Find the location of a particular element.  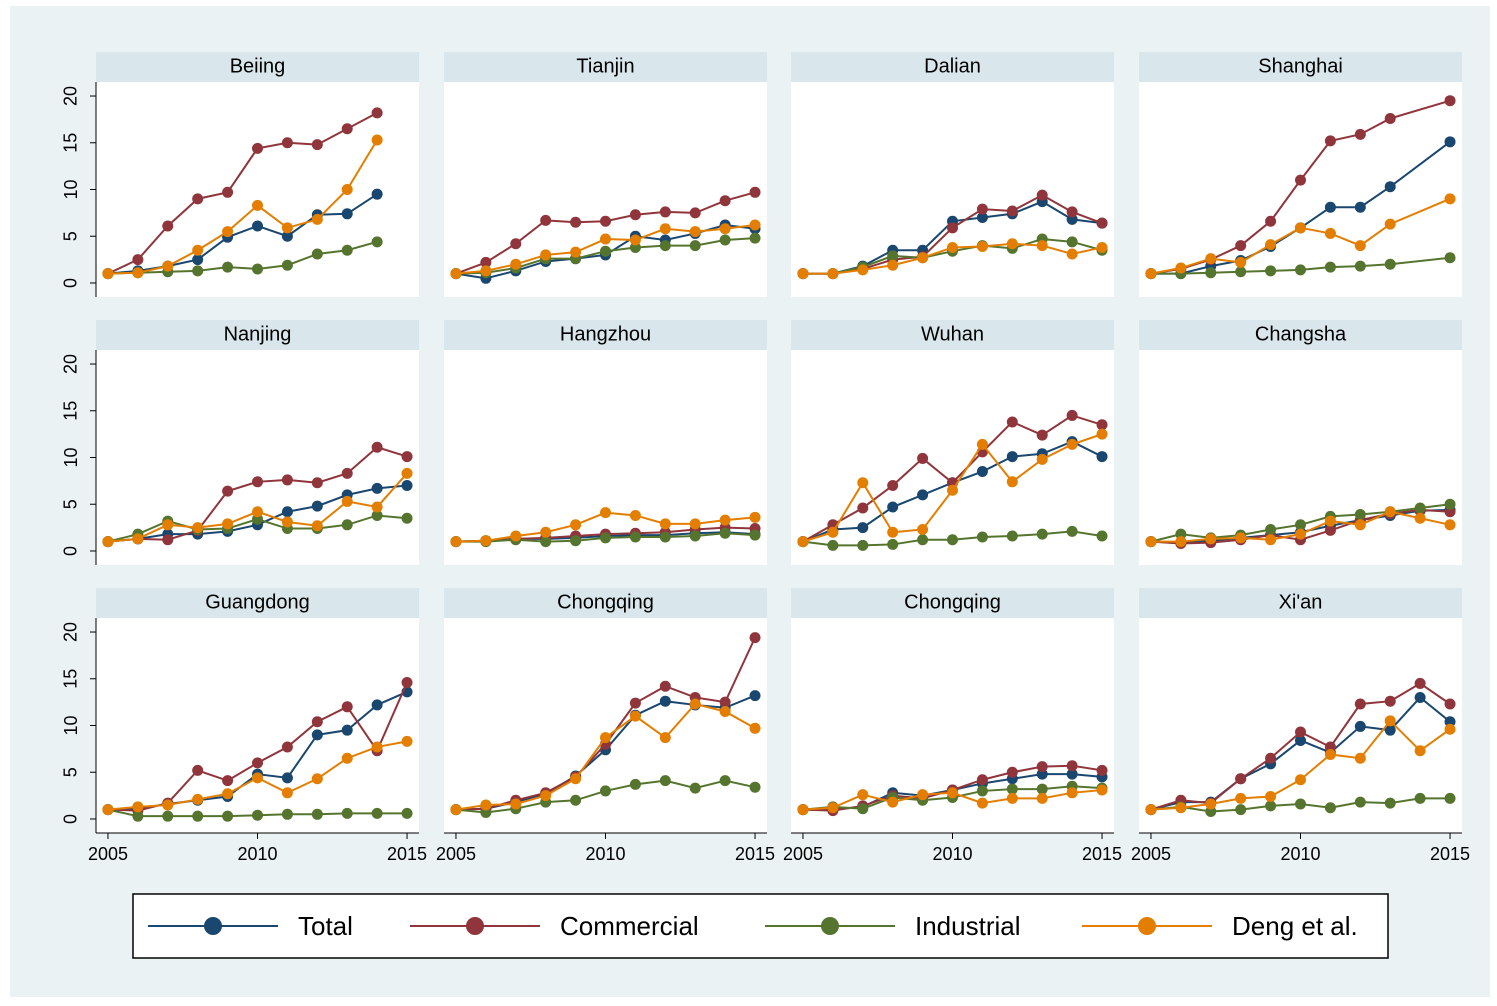

x-tick-label: 2010 is located at coordinates (257, 854).